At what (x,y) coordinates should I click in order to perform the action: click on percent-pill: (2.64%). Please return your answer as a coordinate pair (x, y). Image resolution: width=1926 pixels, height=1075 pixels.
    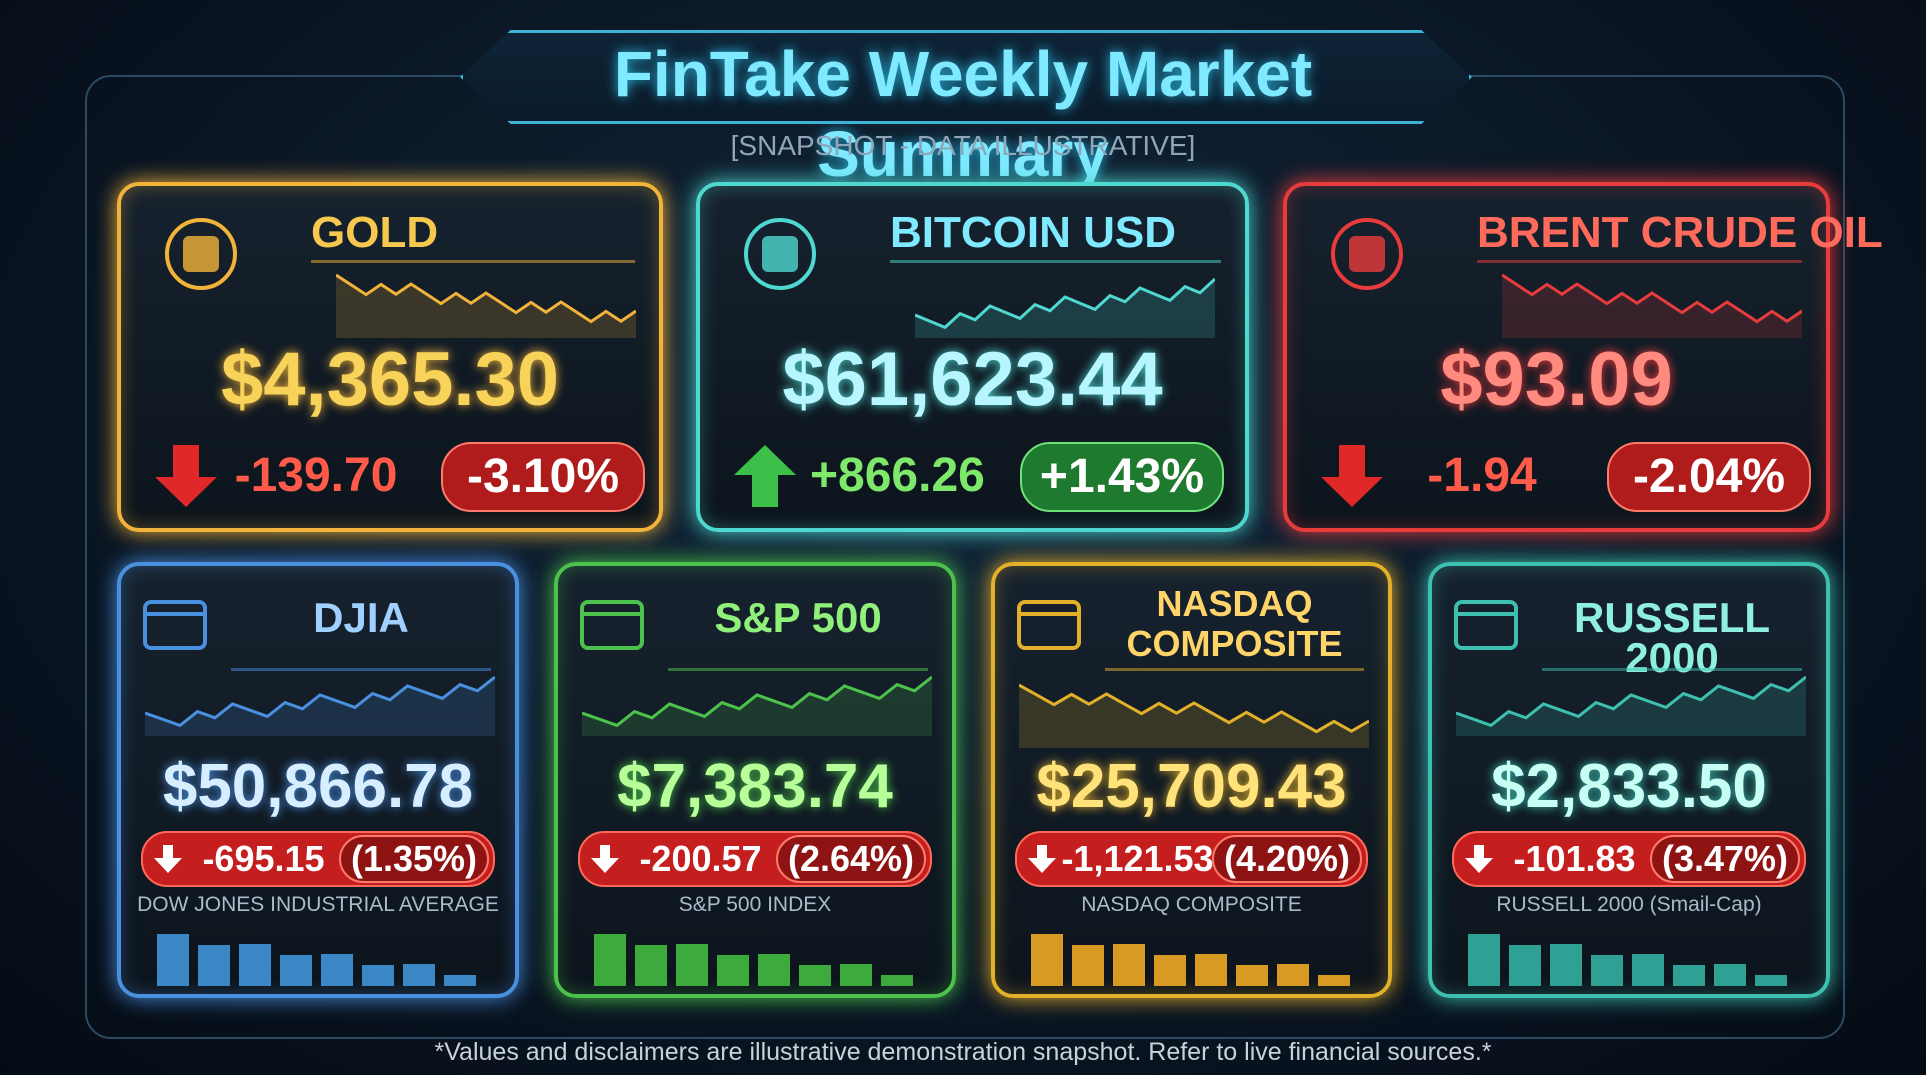
    Looking at the image, I should click on (851, 859).